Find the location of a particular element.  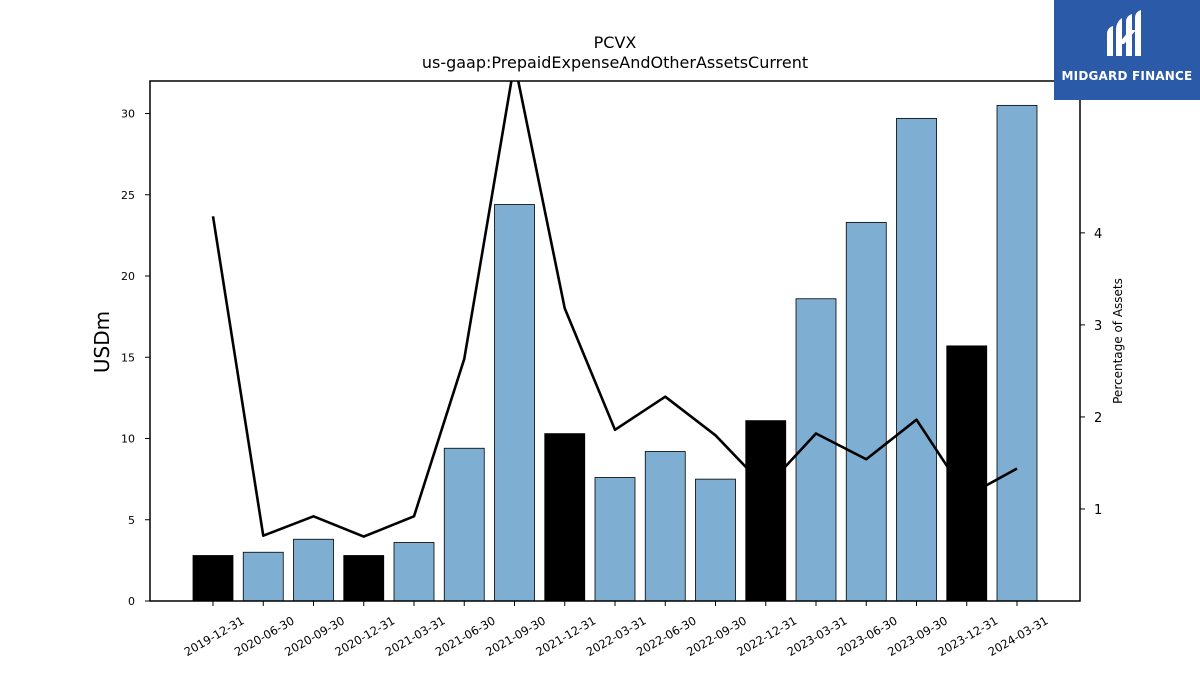

midgard-finance-logo: MIDGARD FINANCE is located at coordinates (1127, 50).